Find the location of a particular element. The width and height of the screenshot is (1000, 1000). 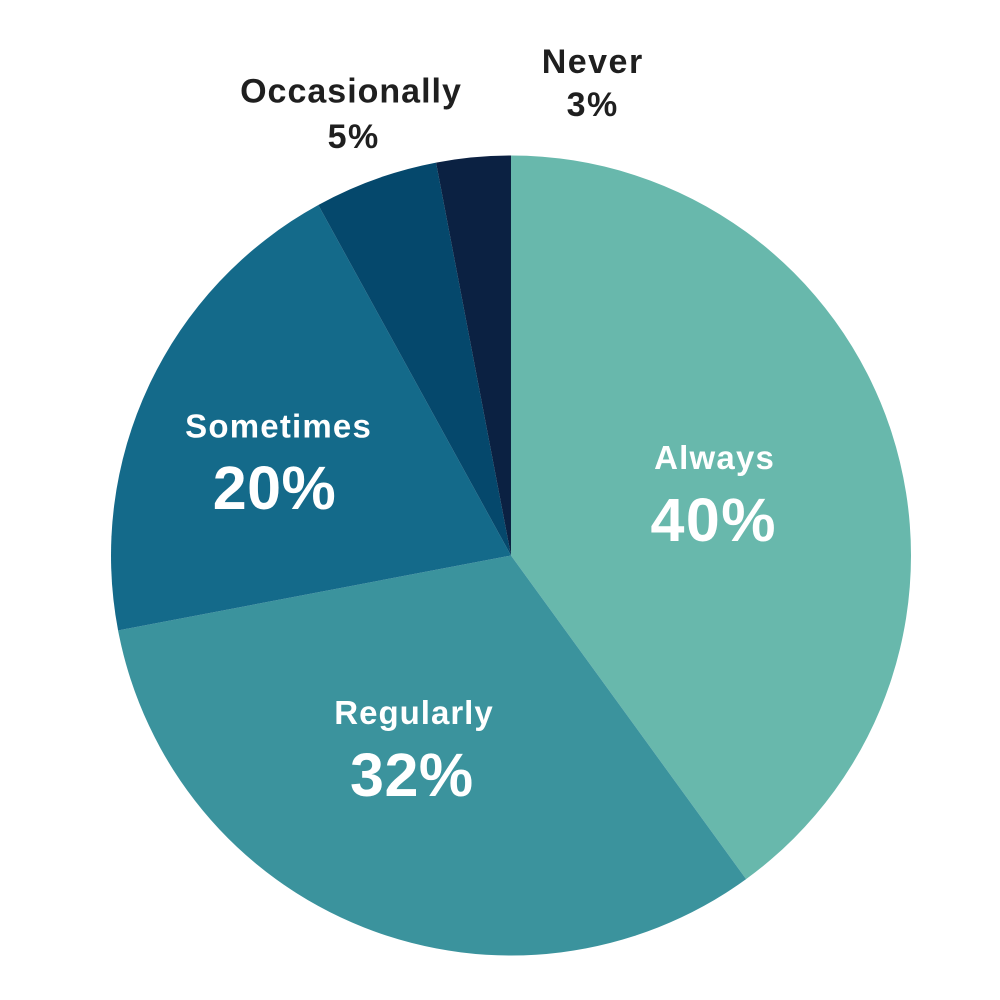

svg-text: 3% is located at coordinates (593, 105).